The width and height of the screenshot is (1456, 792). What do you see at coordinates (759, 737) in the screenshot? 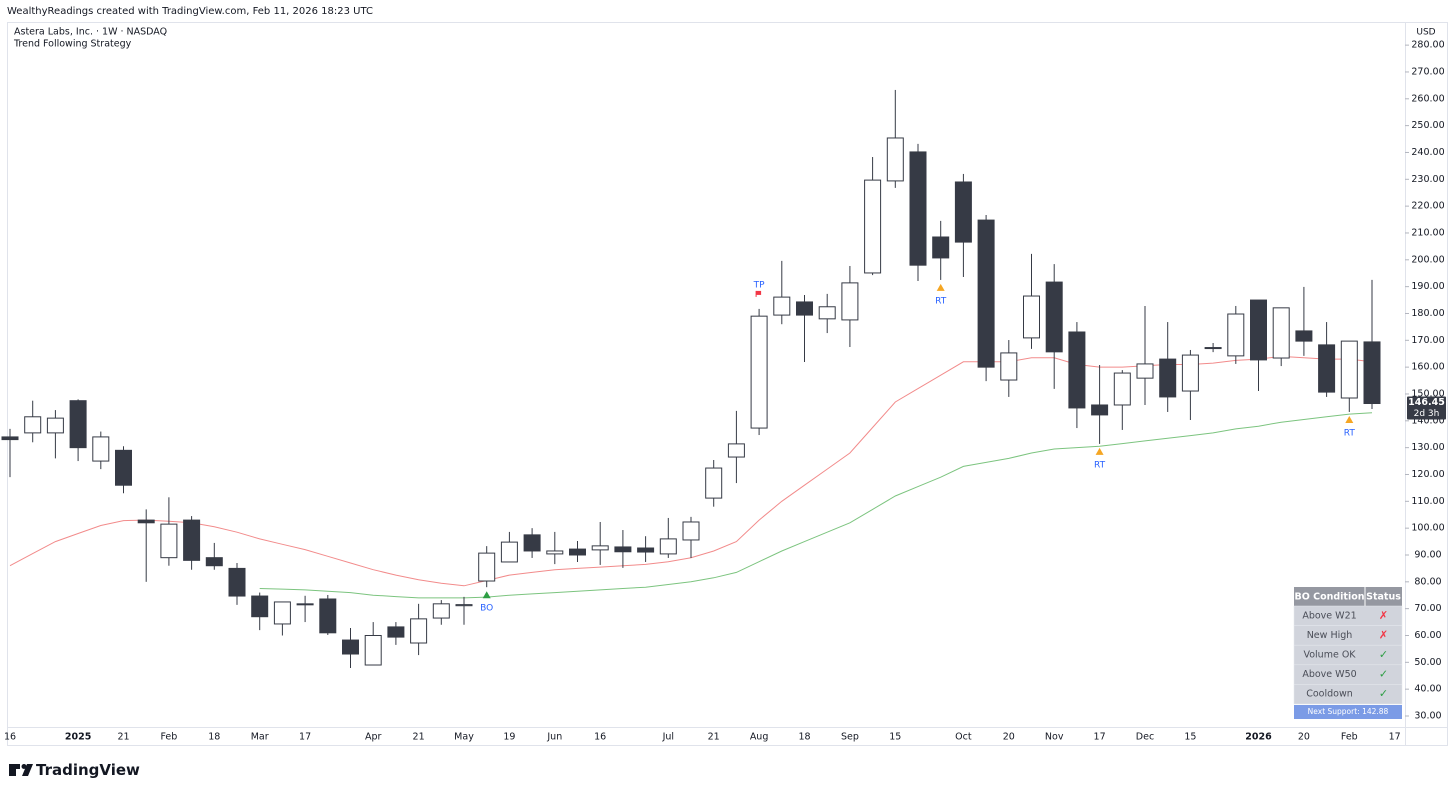
I see `x-tick-label: Aug` at bounding box center [759, 737].